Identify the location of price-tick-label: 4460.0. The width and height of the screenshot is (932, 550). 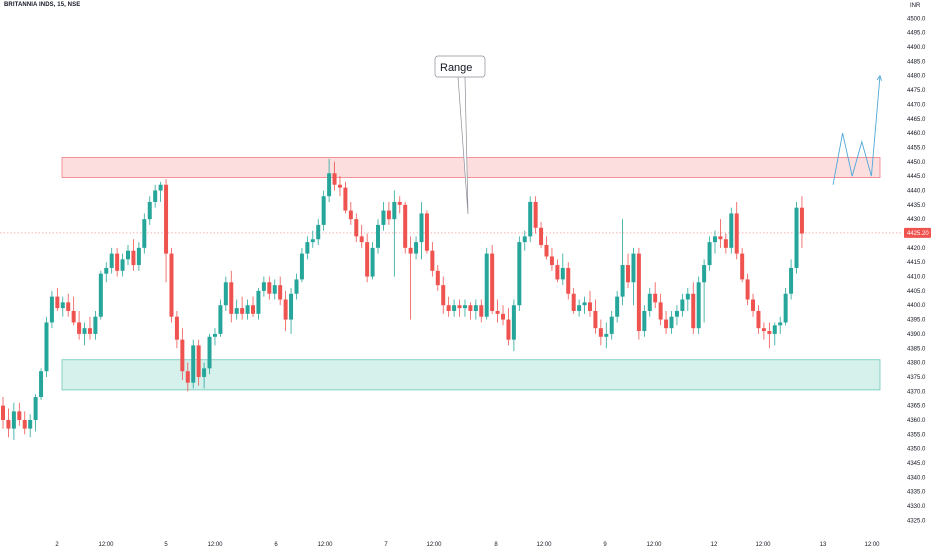
(916, 134).